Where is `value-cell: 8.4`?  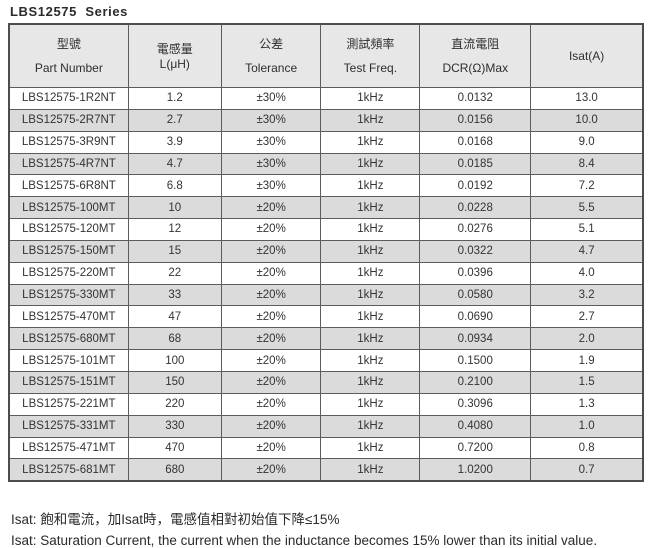 value-cell: 8.4 is located at coordinates (587, 164).